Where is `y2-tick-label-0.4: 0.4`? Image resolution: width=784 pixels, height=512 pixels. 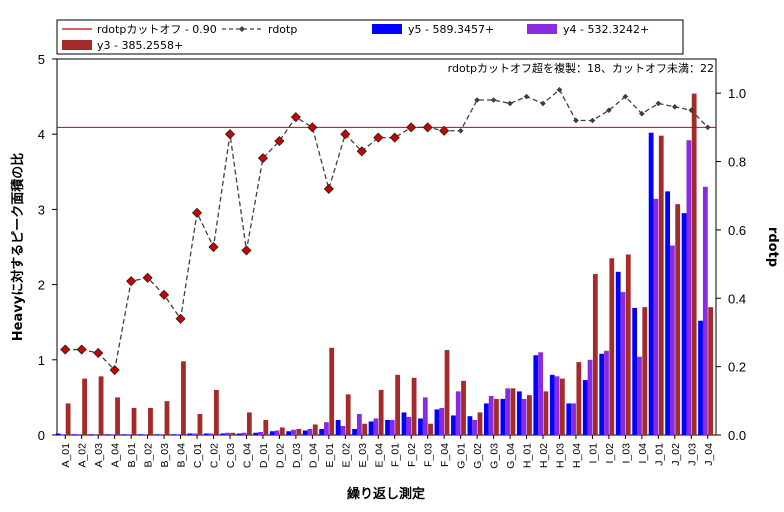
y2-tick-label-0.4: 0.4 is located at coordinates (737, 298).